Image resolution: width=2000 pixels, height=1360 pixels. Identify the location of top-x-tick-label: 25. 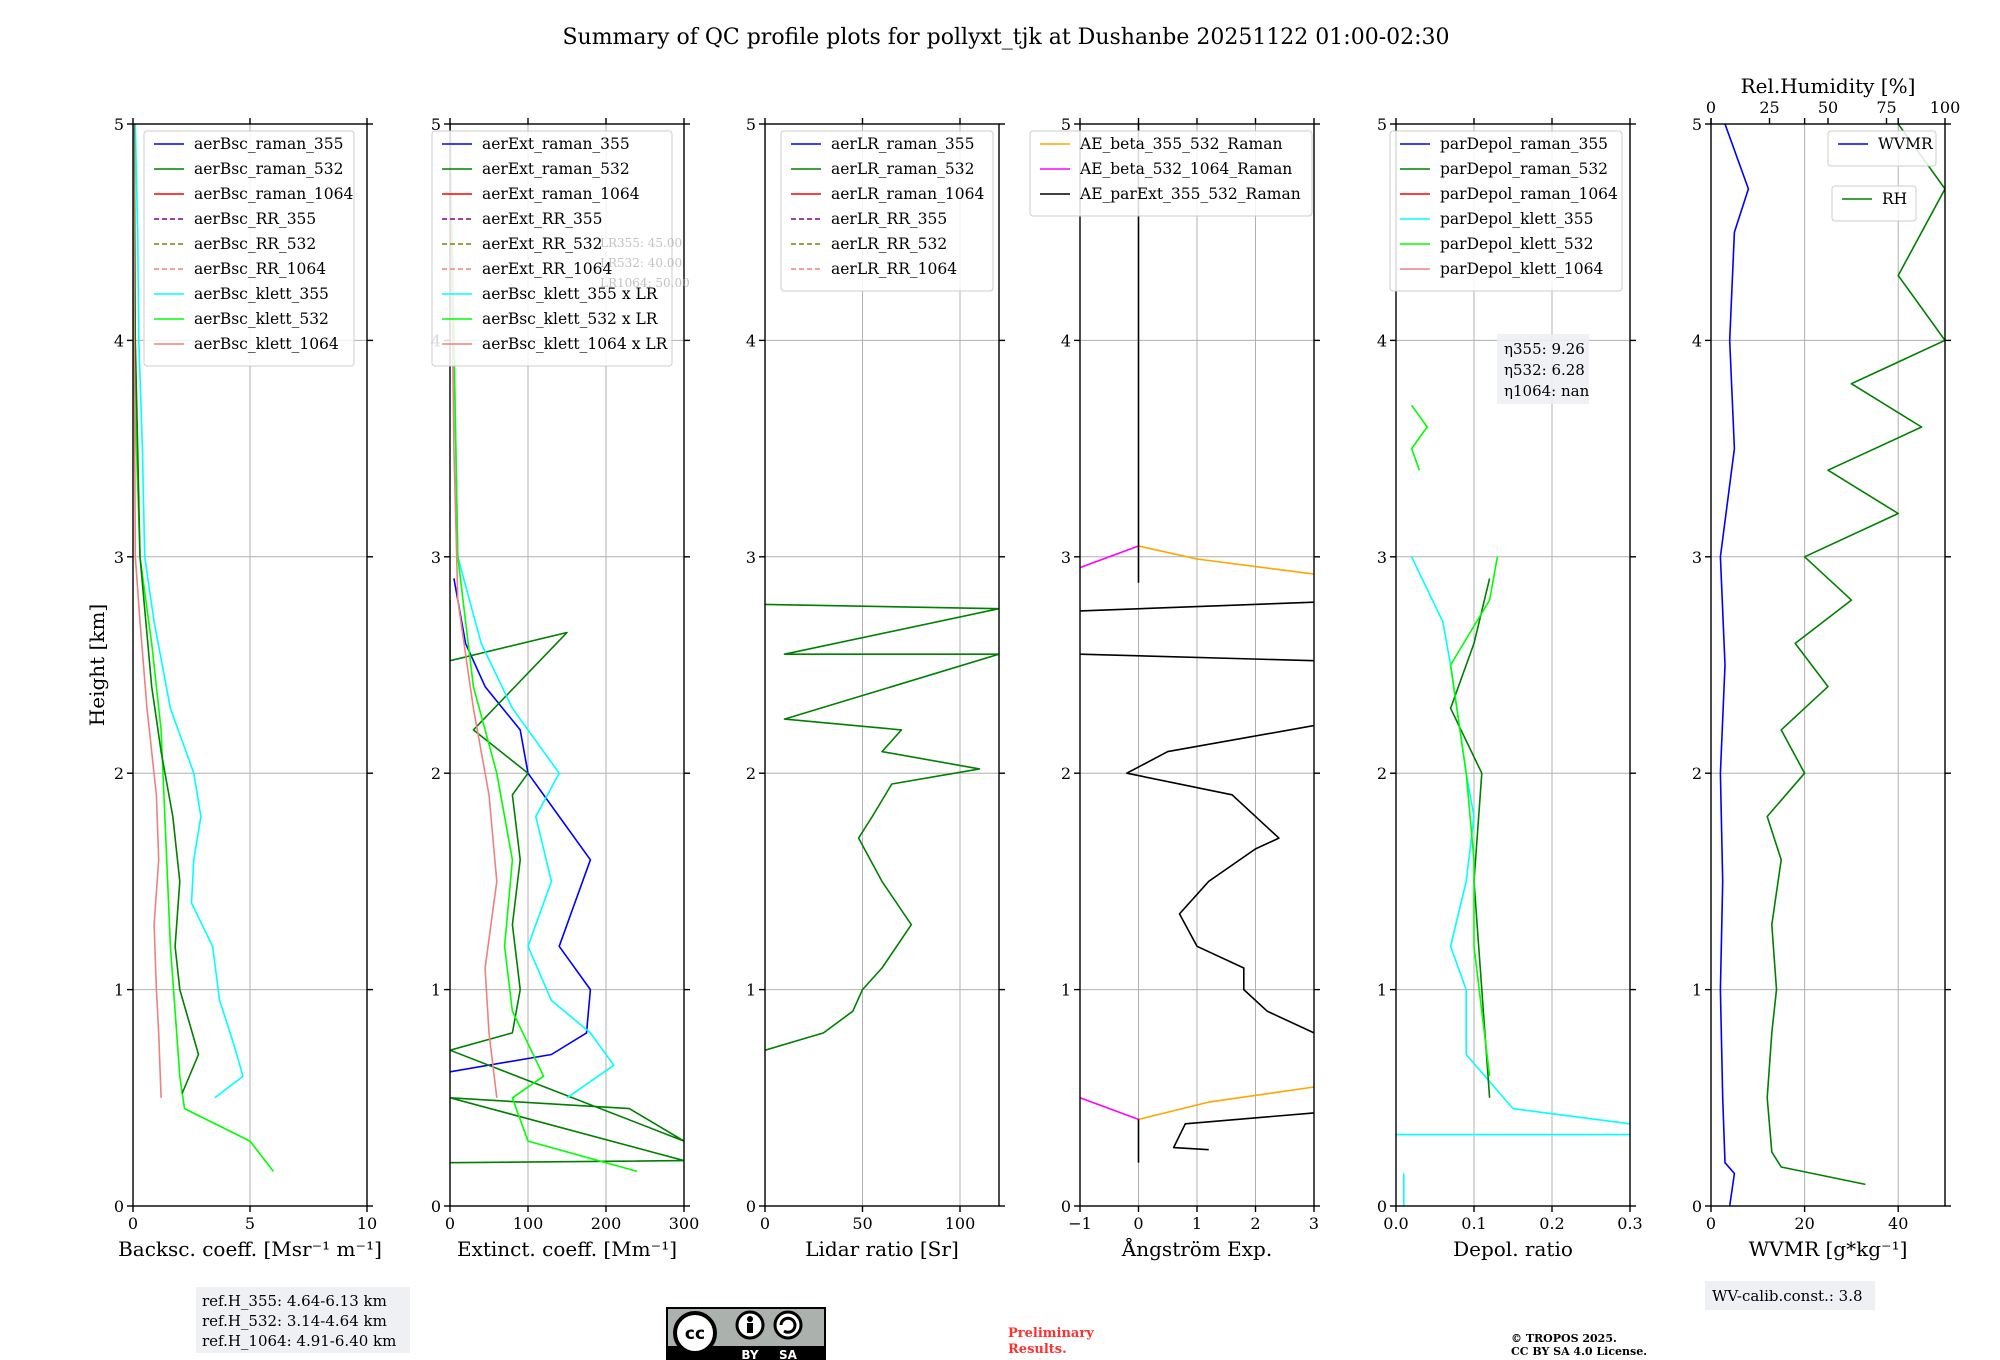
(1769, 107).